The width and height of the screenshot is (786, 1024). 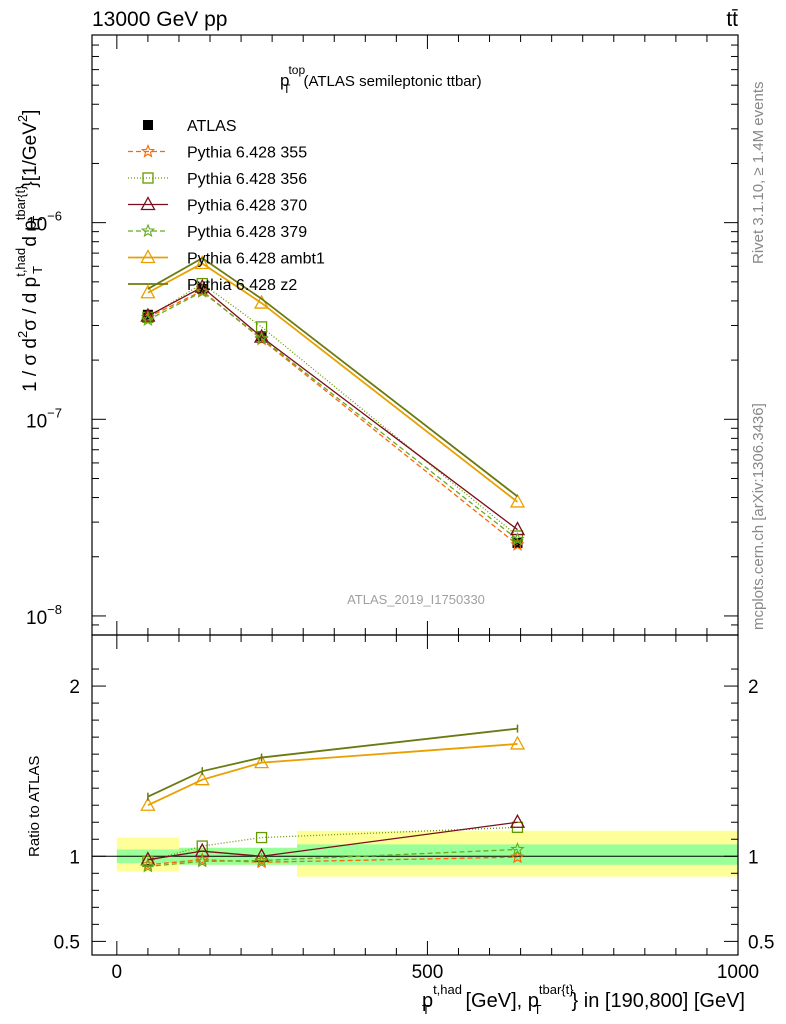 What do you see at coordinates (44, 222) in the screenshot?
I see `y-tick-label: 10⁻⁶` at bounding box center [44, 222].